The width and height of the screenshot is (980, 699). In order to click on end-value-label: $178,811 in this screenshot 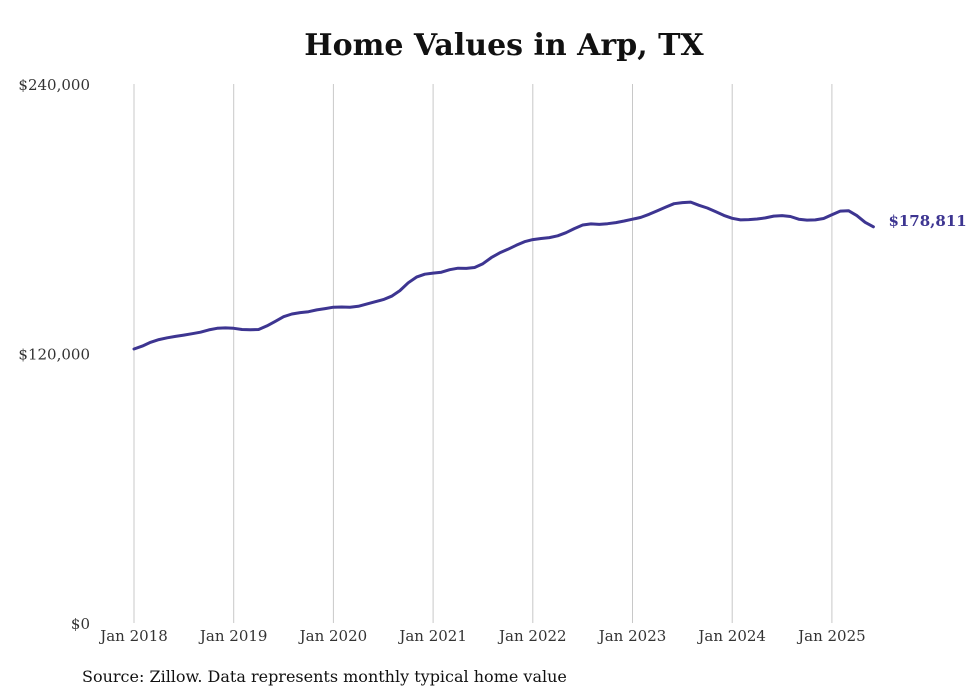, I will do `click(927, 221)`.